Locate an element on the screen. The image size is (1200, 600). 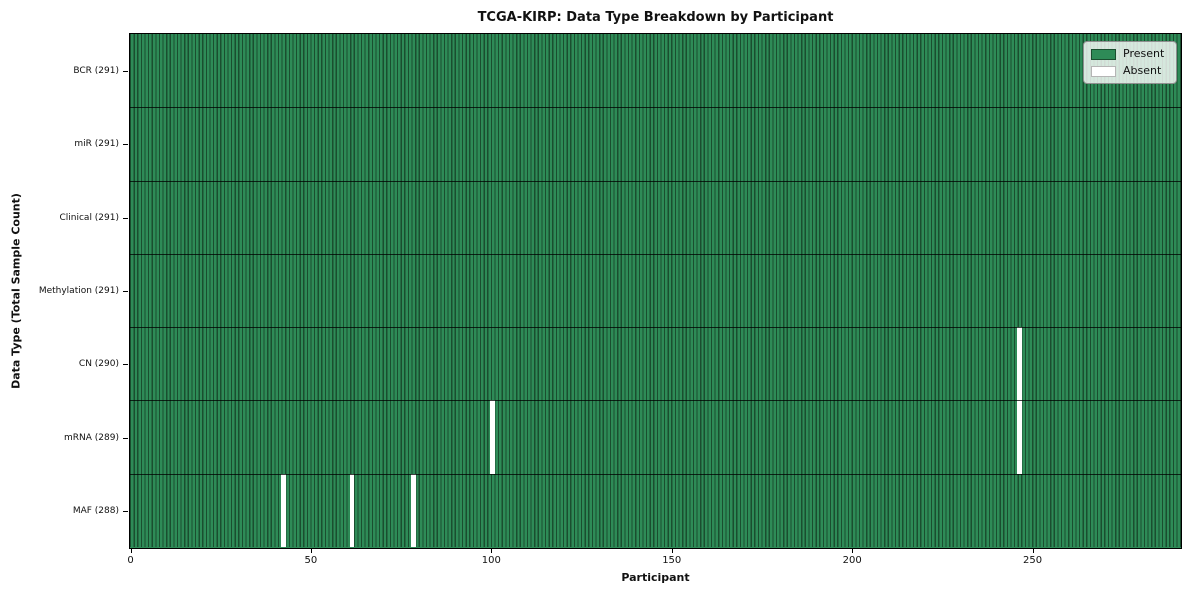
x-tick-label: 100 is located at coordinates (491, 560).